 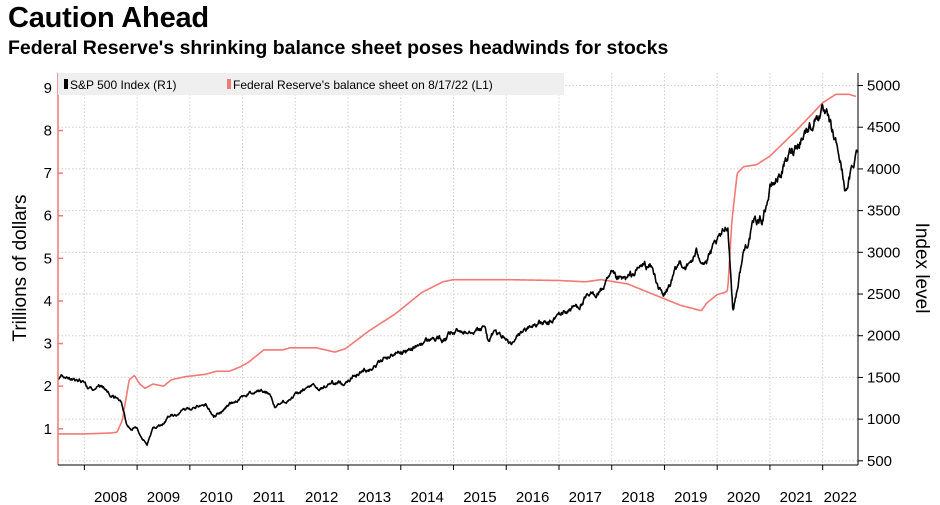 I want to click on left-tick-label: 8, so click(x=48, y=131).